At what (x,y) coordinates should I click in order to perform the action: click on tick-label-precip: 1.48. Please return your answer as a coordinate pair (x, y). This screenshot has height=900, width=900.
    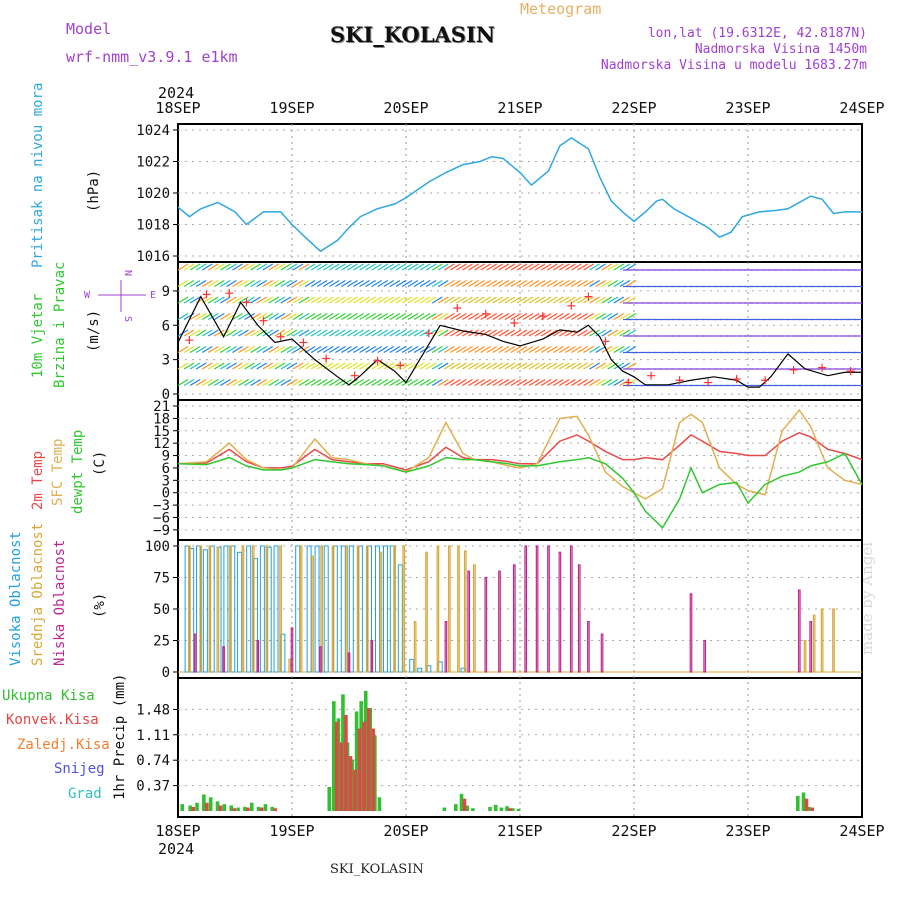
    Looking at the image, I should click on (153, 710).